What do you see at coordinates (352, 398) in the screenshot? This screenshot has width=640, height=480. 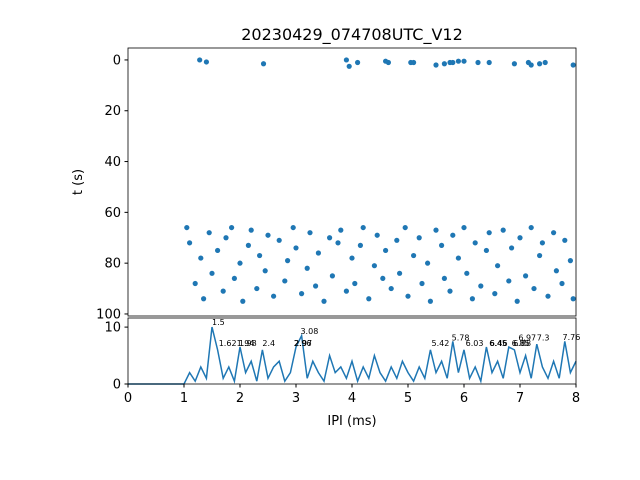 I see `x-tick-label: 4` at bounding box center [352, 398].